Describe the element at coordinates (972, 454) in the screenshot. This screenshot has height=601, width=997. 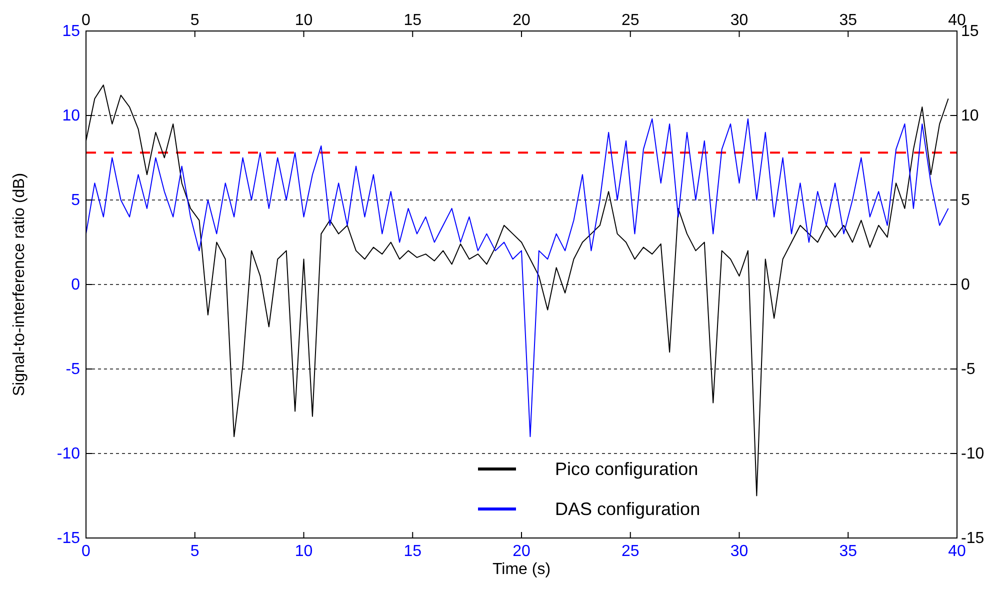
I see `y2-tick-label: -10` at that location.